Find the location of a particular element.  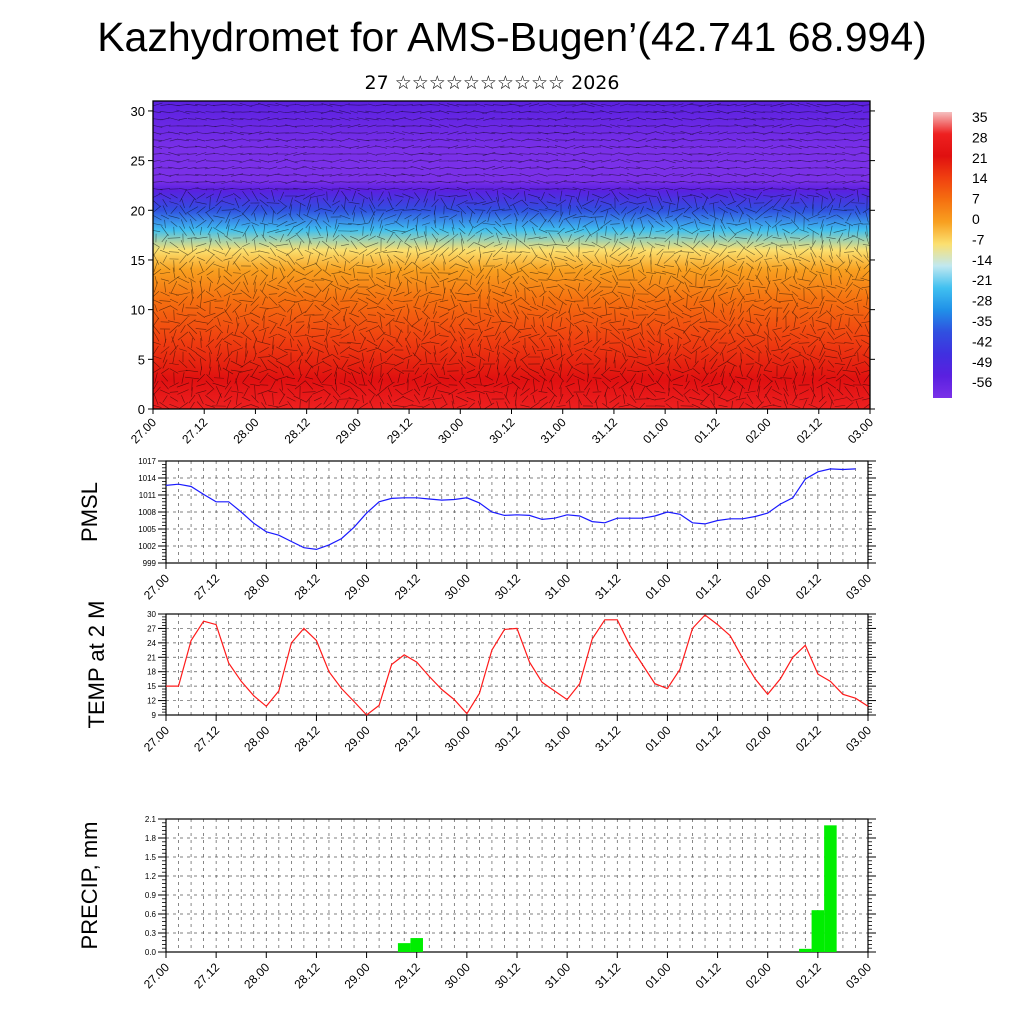

y-tick-label: 15 is located at coordinates (138, 260).